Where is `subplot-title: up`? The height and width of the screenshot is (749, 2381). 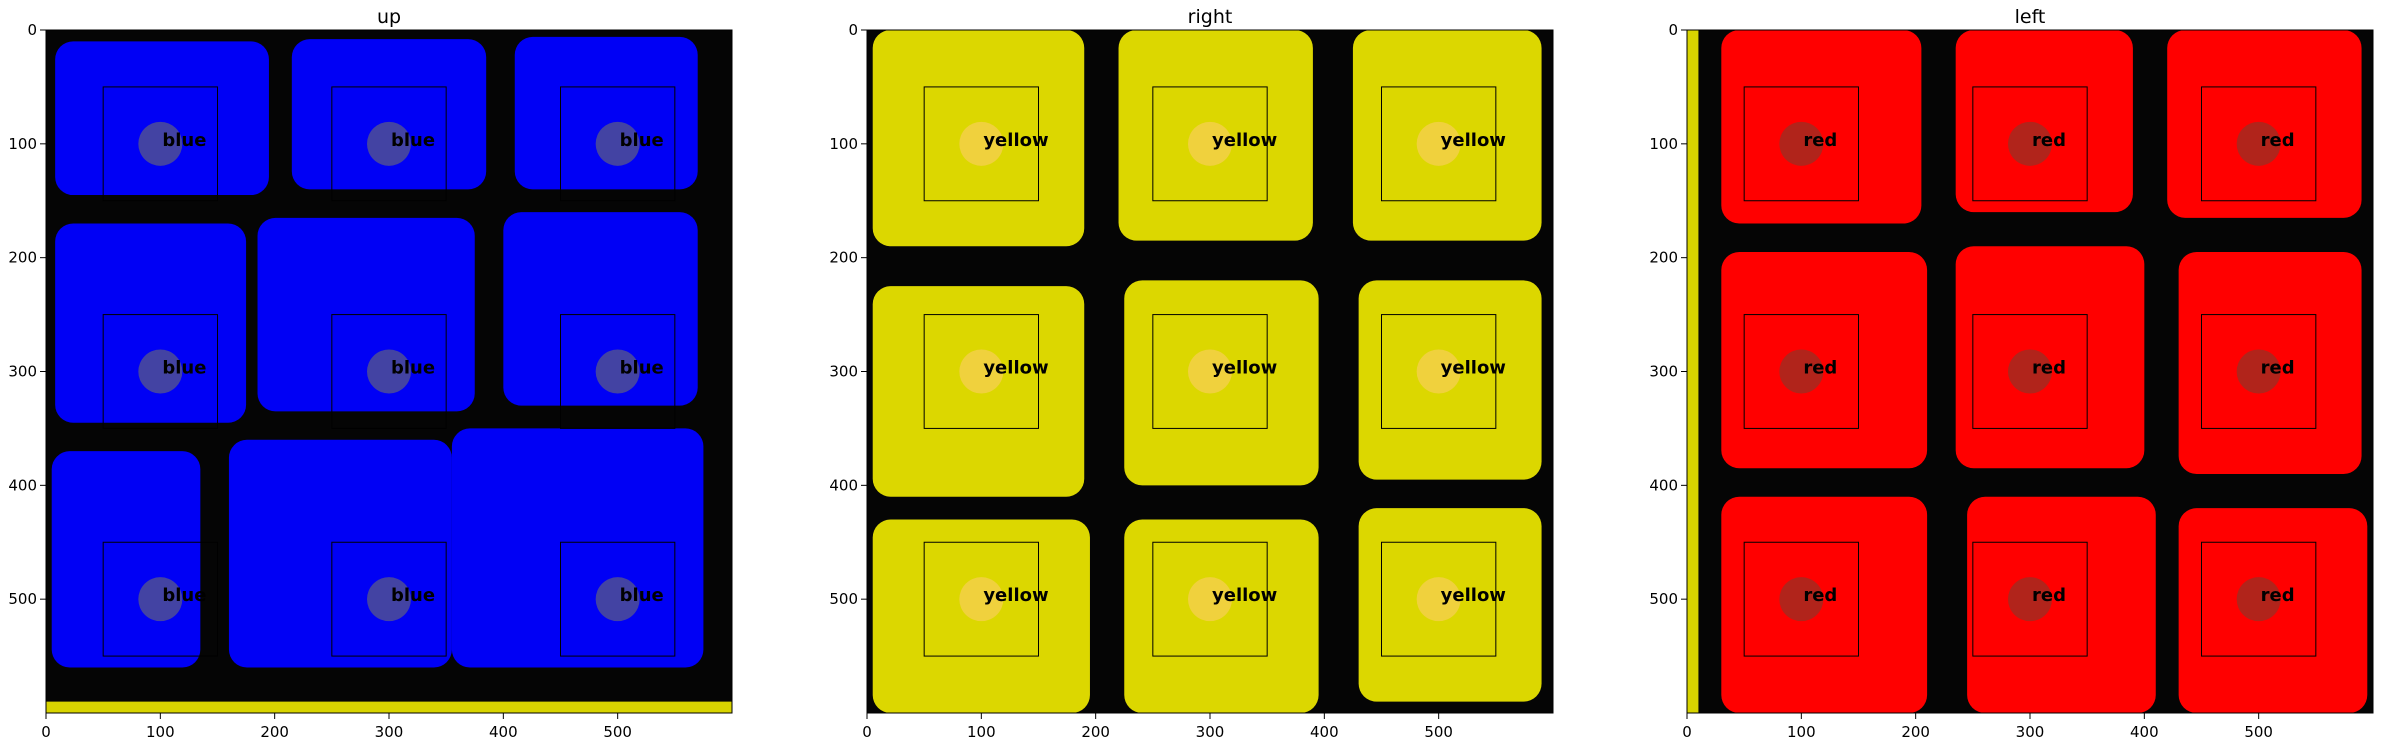
subplot-title: up is located at coordinates (389, 17).